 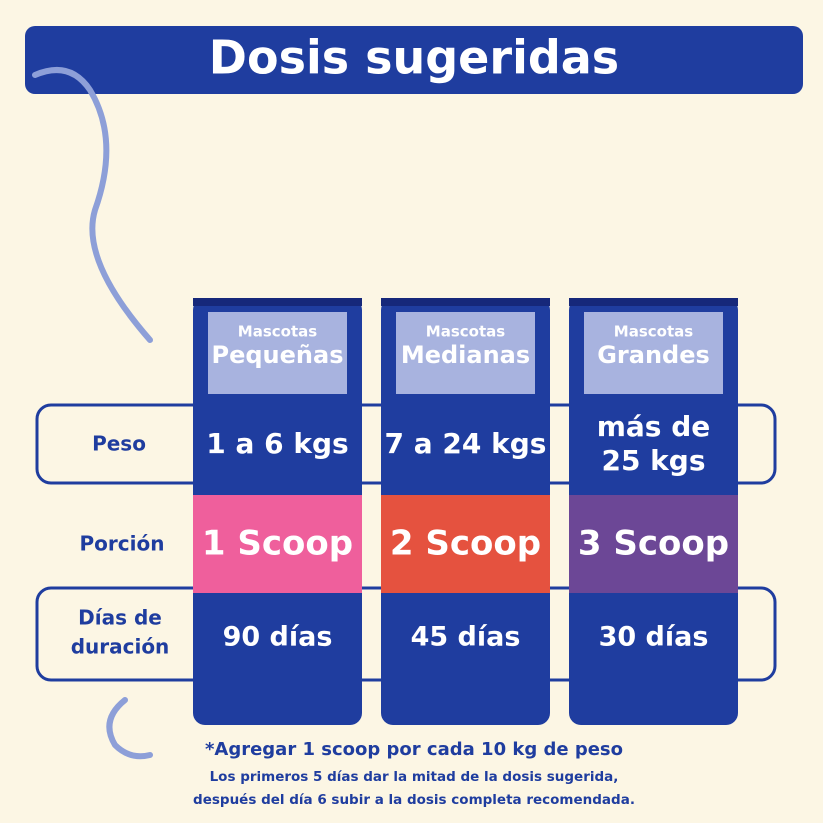 I want to click on porcion-value: 1 Scoop, so click(x=277, y=544).